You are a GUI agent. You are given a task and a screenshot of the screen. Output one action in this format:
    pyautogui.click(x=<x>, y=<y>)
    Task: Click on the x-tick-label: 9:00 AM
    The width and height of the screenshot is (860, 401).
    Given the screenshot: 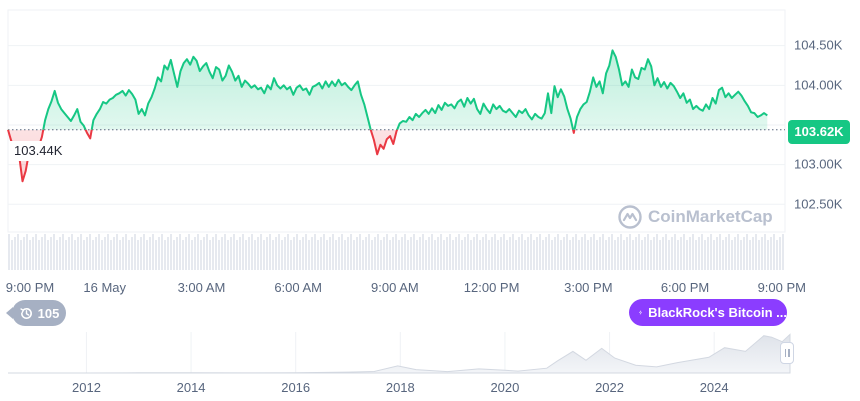 What is the action you would take?
    pyautogui.click(x=395, y=287)
    